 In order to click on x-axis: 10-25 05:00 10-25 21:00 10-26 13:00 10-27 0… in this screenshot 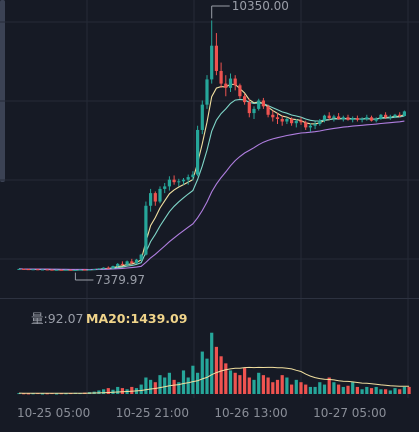, I will do `click(201, 413)`.